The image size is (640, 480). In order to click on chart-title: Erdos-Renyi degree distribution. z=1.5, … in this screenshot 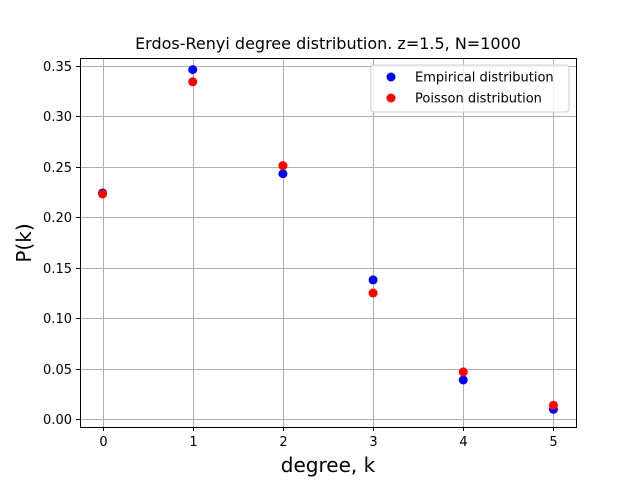, I will do `click(328, 43)`.